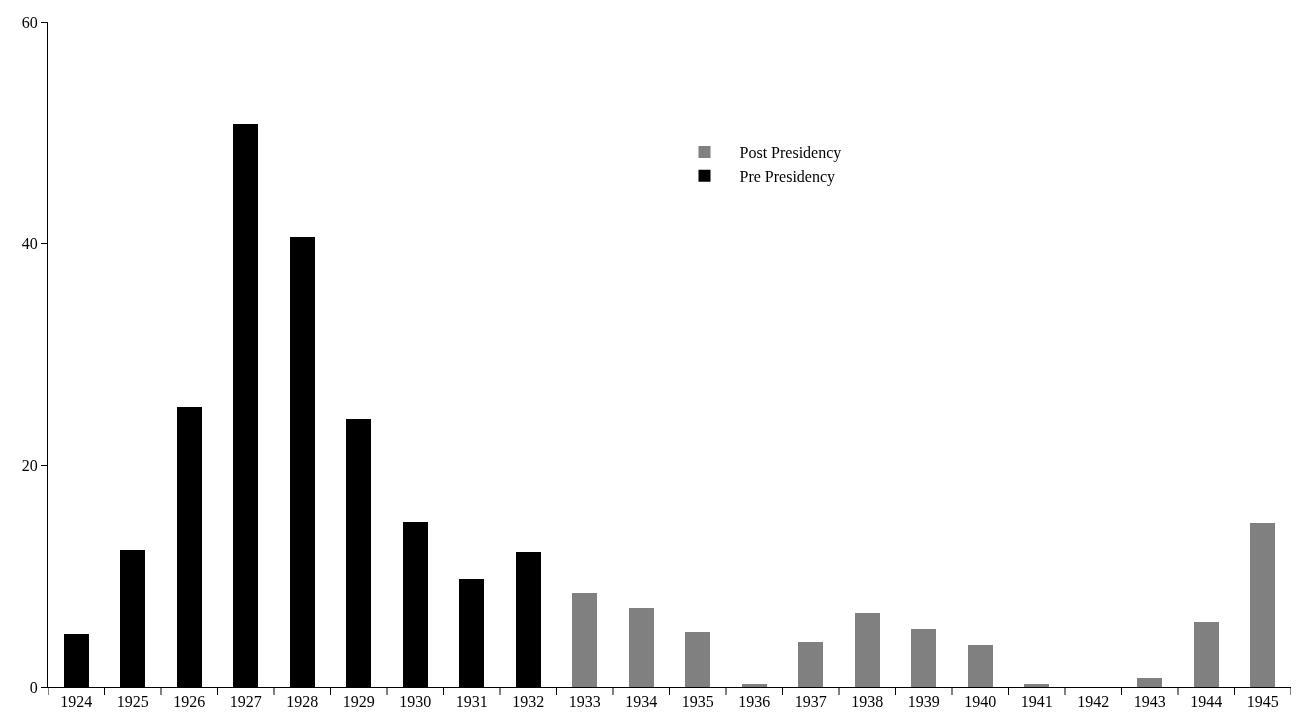 This screenshot has height=725, width=1309. Describe the element at coordinates (697, 702) in the screenshot. I see `x-tick-label: 1935` at that location.